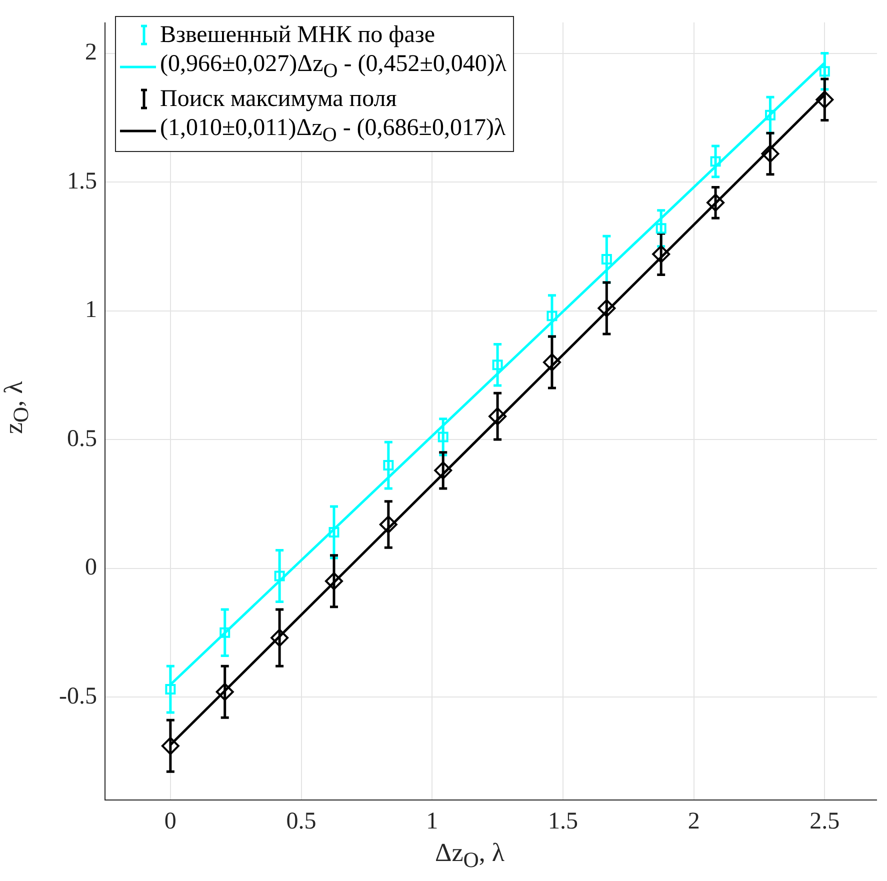 This screenshot has height=881, width=887. What do you see at coordinates (278, 99) in the screenshot?
I see `legend-label: Поиск максимума поля` at bounding box center [278, 99].